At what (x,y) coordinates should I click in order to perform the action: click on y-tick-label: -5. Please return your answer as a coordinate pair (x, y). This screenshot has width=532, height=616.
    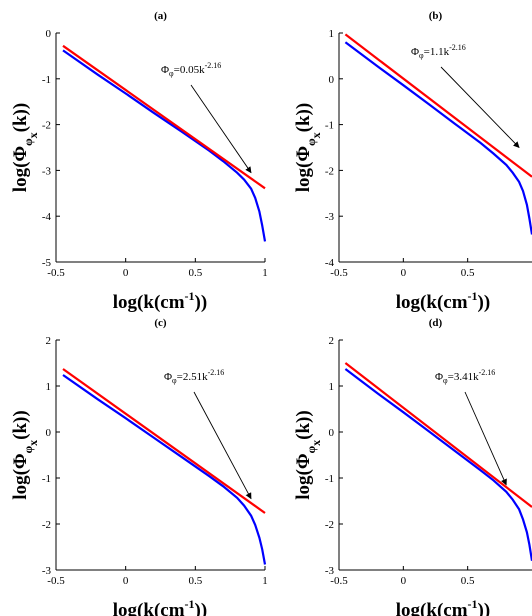
    Looking at the image, I should click on (47, 263).